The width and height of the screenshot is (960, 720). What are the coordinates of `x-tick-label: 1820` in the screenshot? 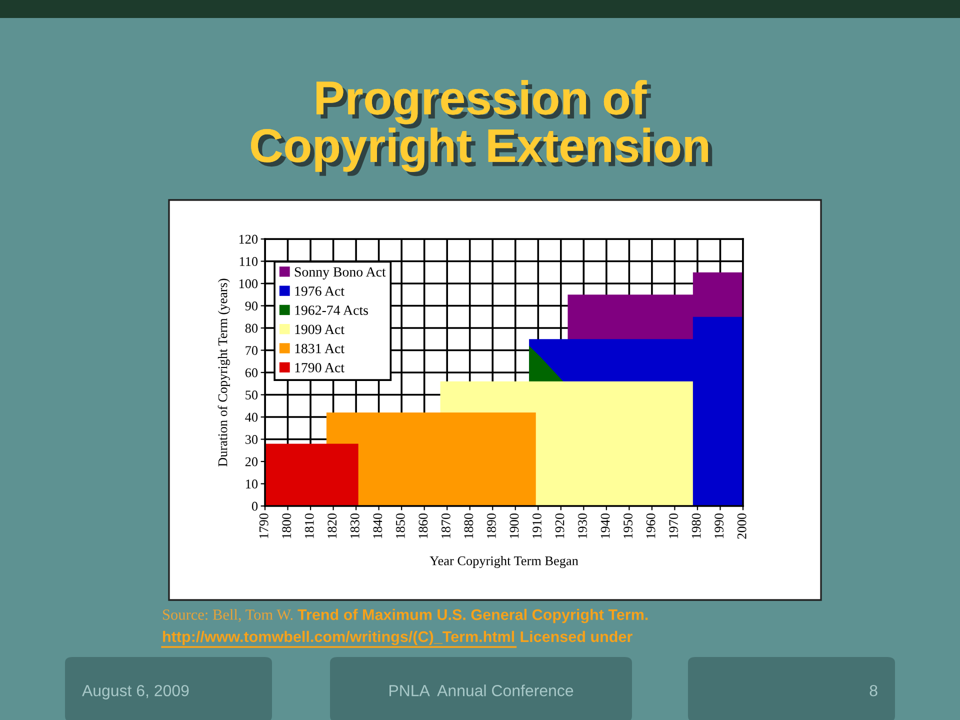 It's located at (332, 525).